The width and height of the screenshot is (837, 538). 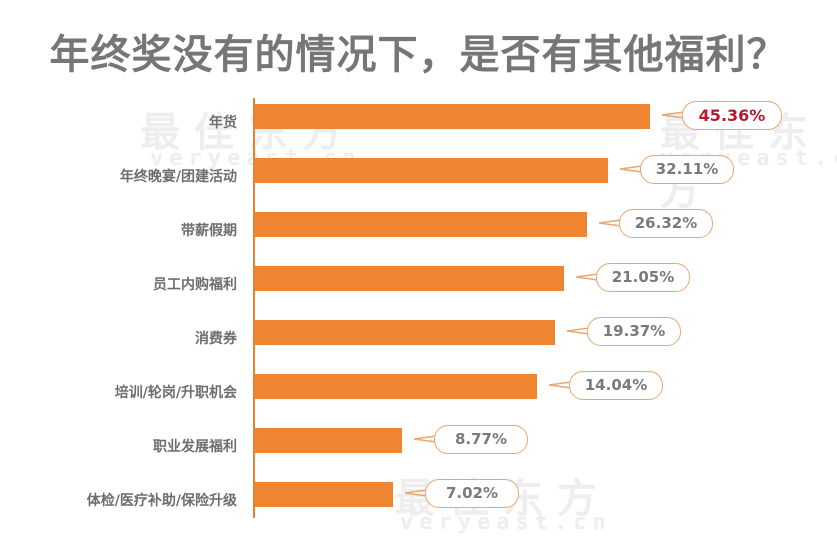 What do you see at coordinates (634, 331) in the screenshot?
I see `value-callout: 19.37%` at bounding box center [634, 331].